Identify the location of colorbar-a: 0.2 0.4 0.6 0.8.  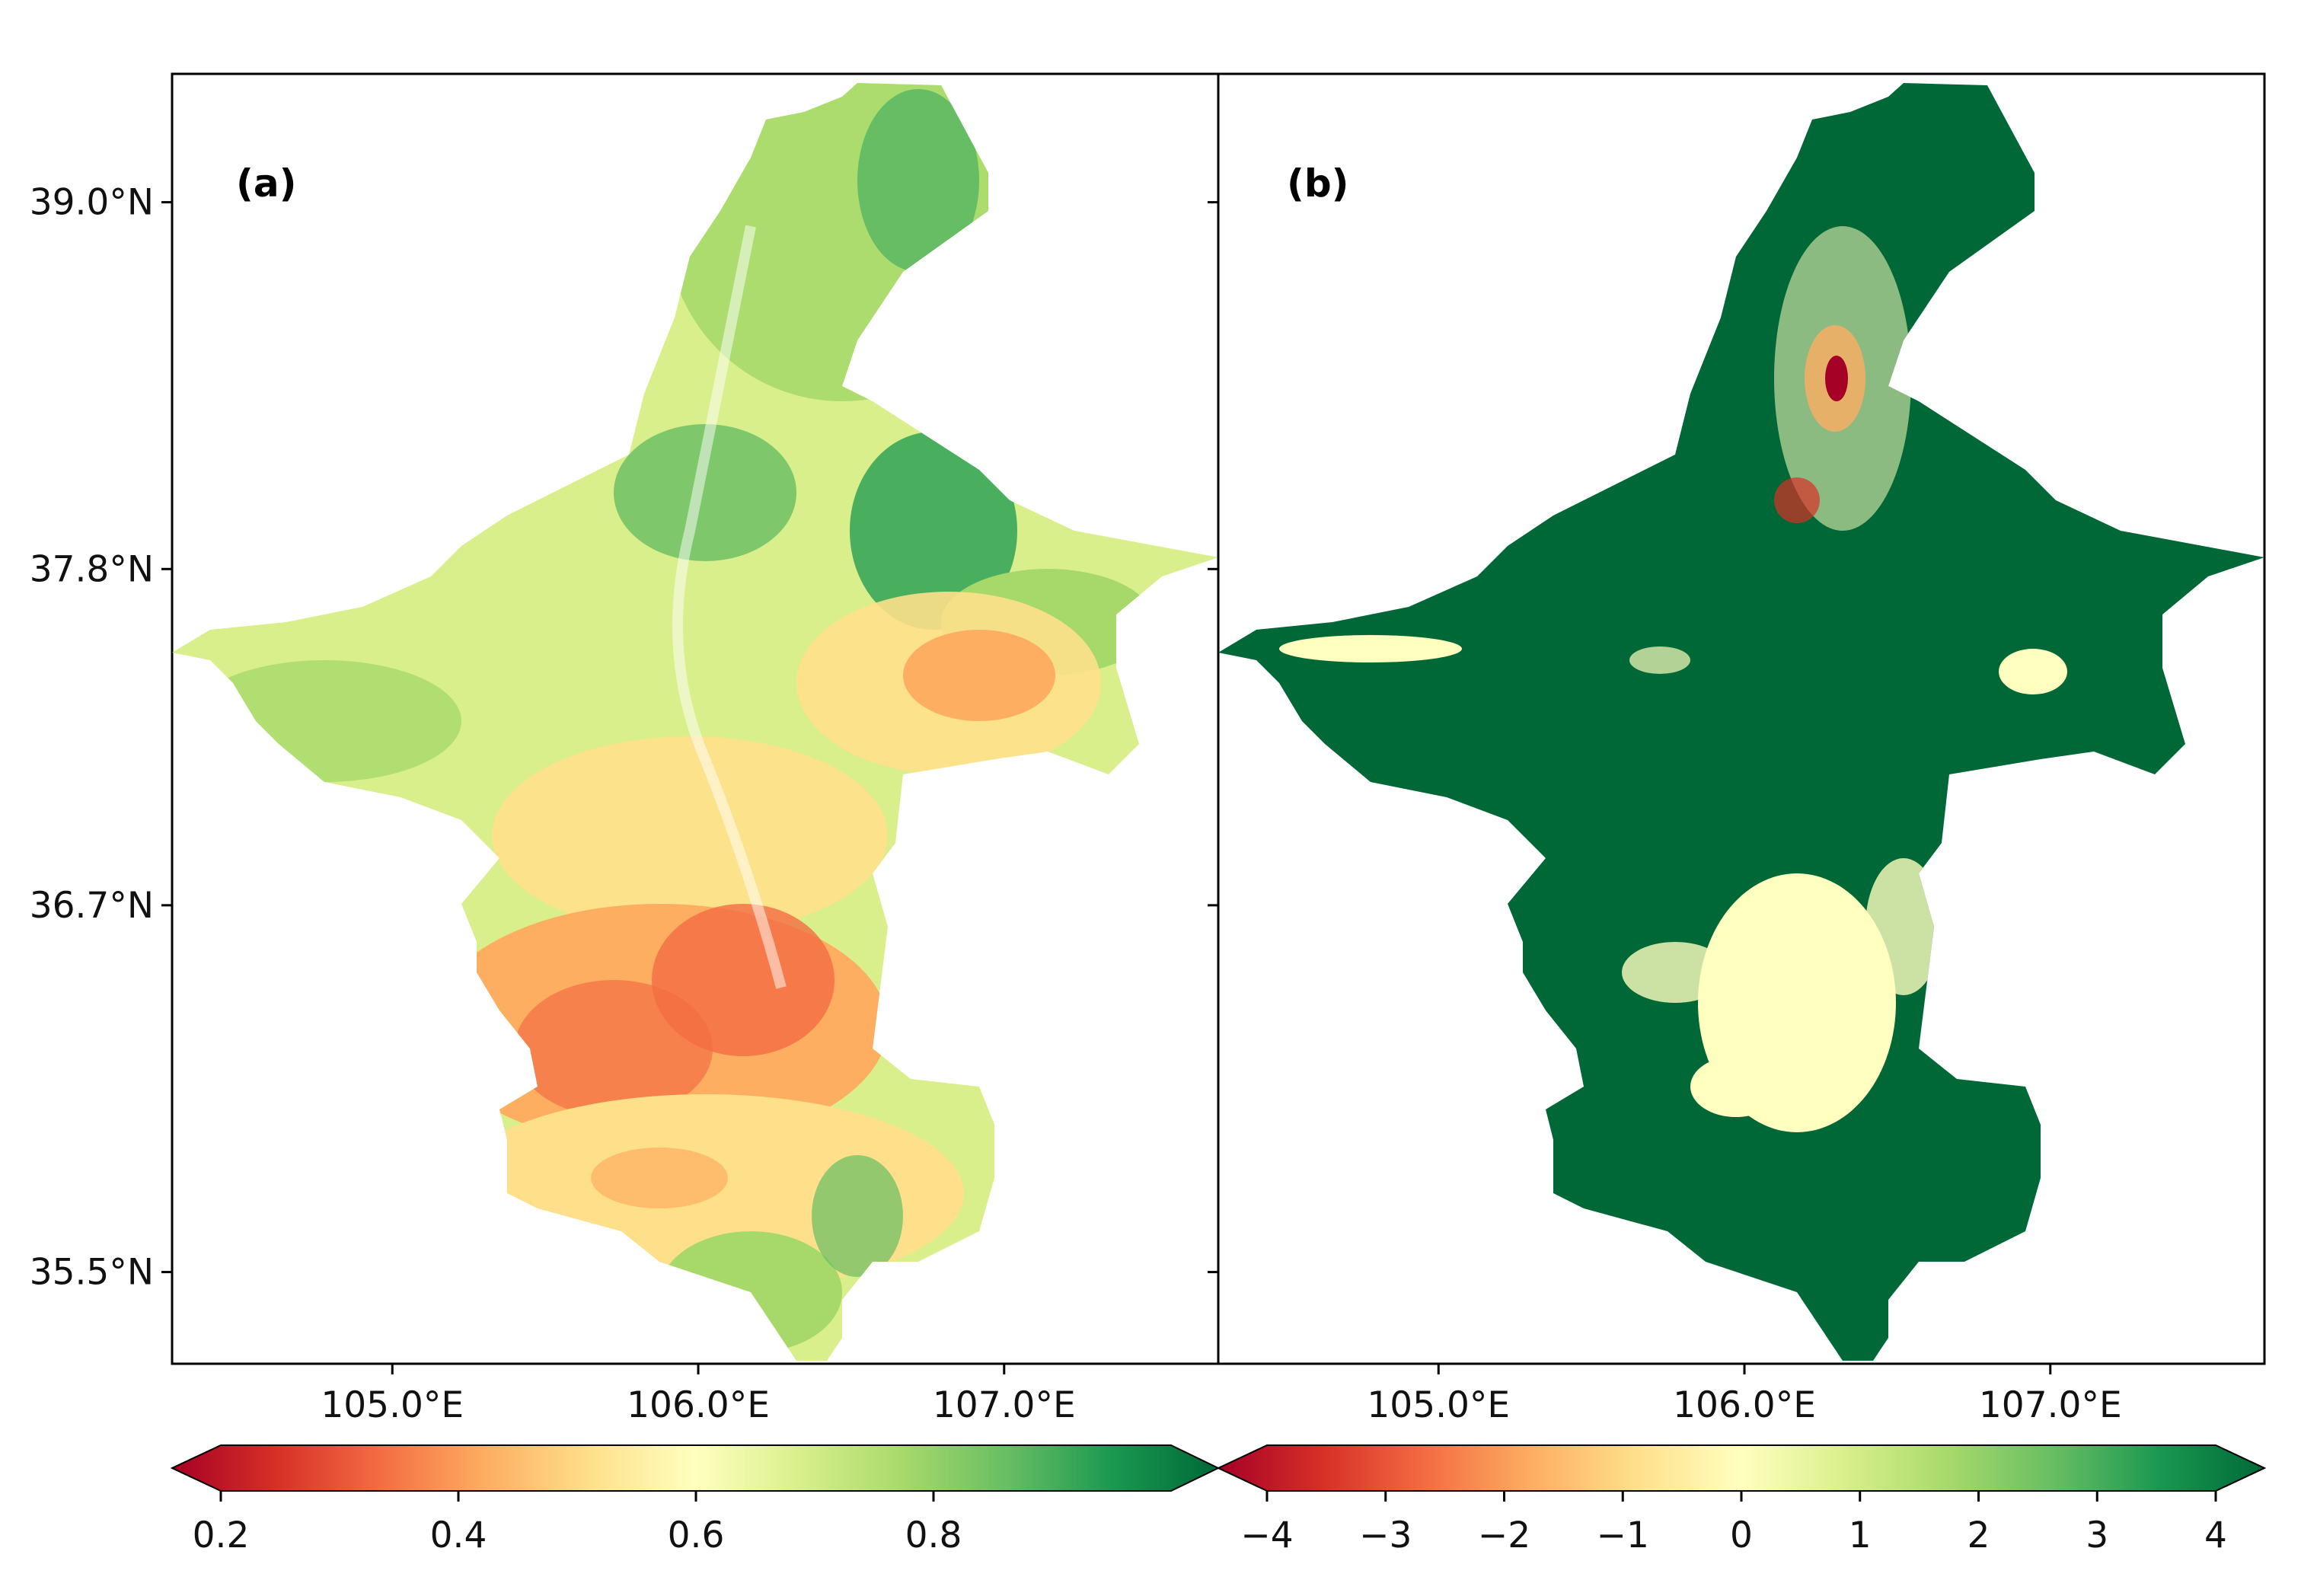
(696, 1500).